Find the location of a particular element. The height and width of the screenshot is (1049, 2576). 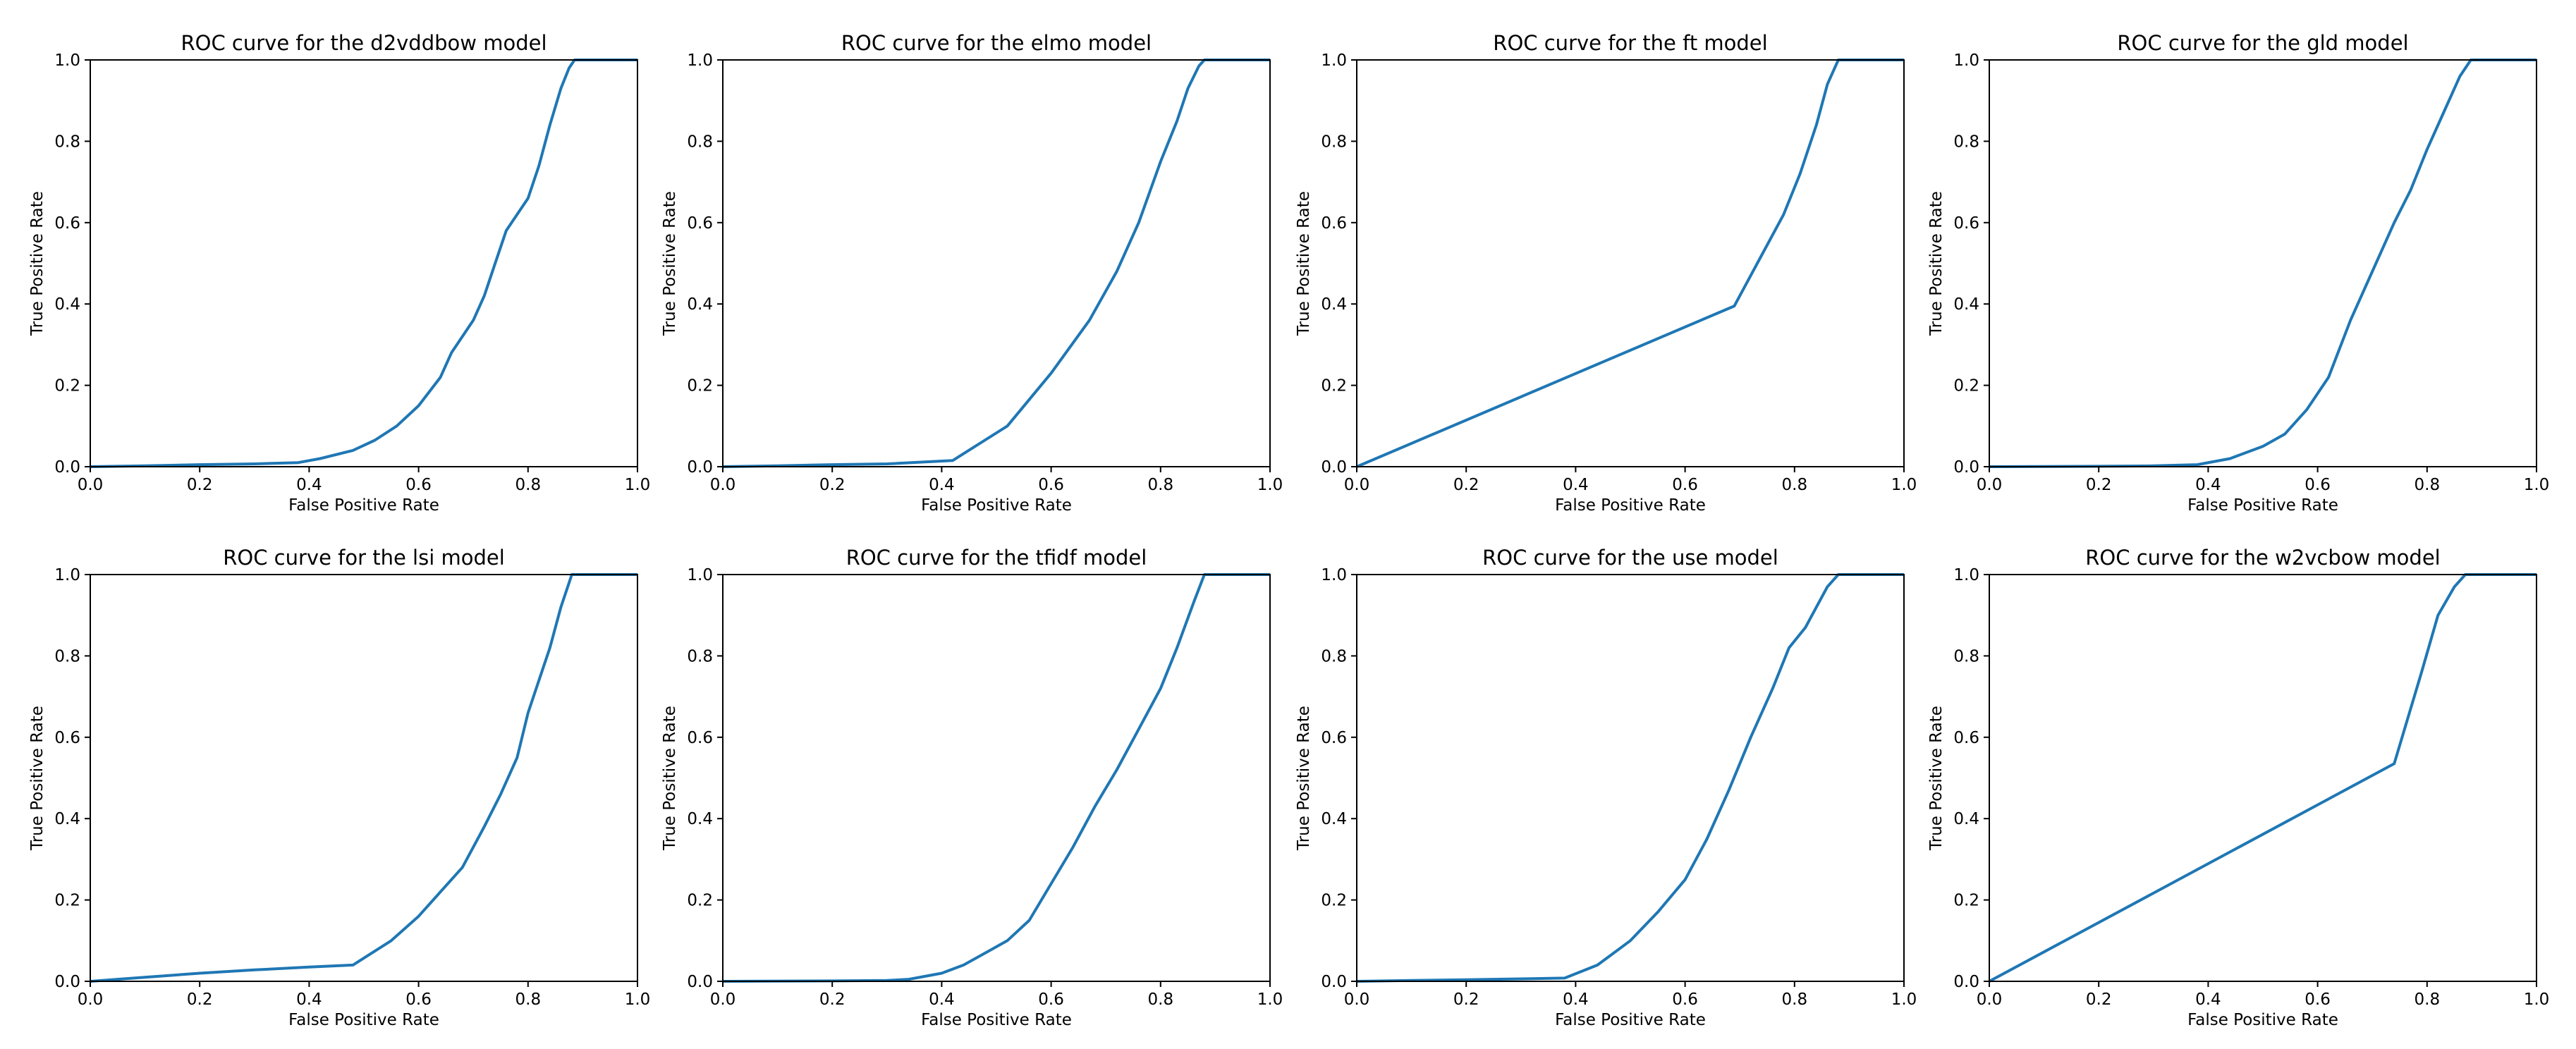

chart-title: ROC curve for the d2vddbow model is located at coordinates (364, 43).